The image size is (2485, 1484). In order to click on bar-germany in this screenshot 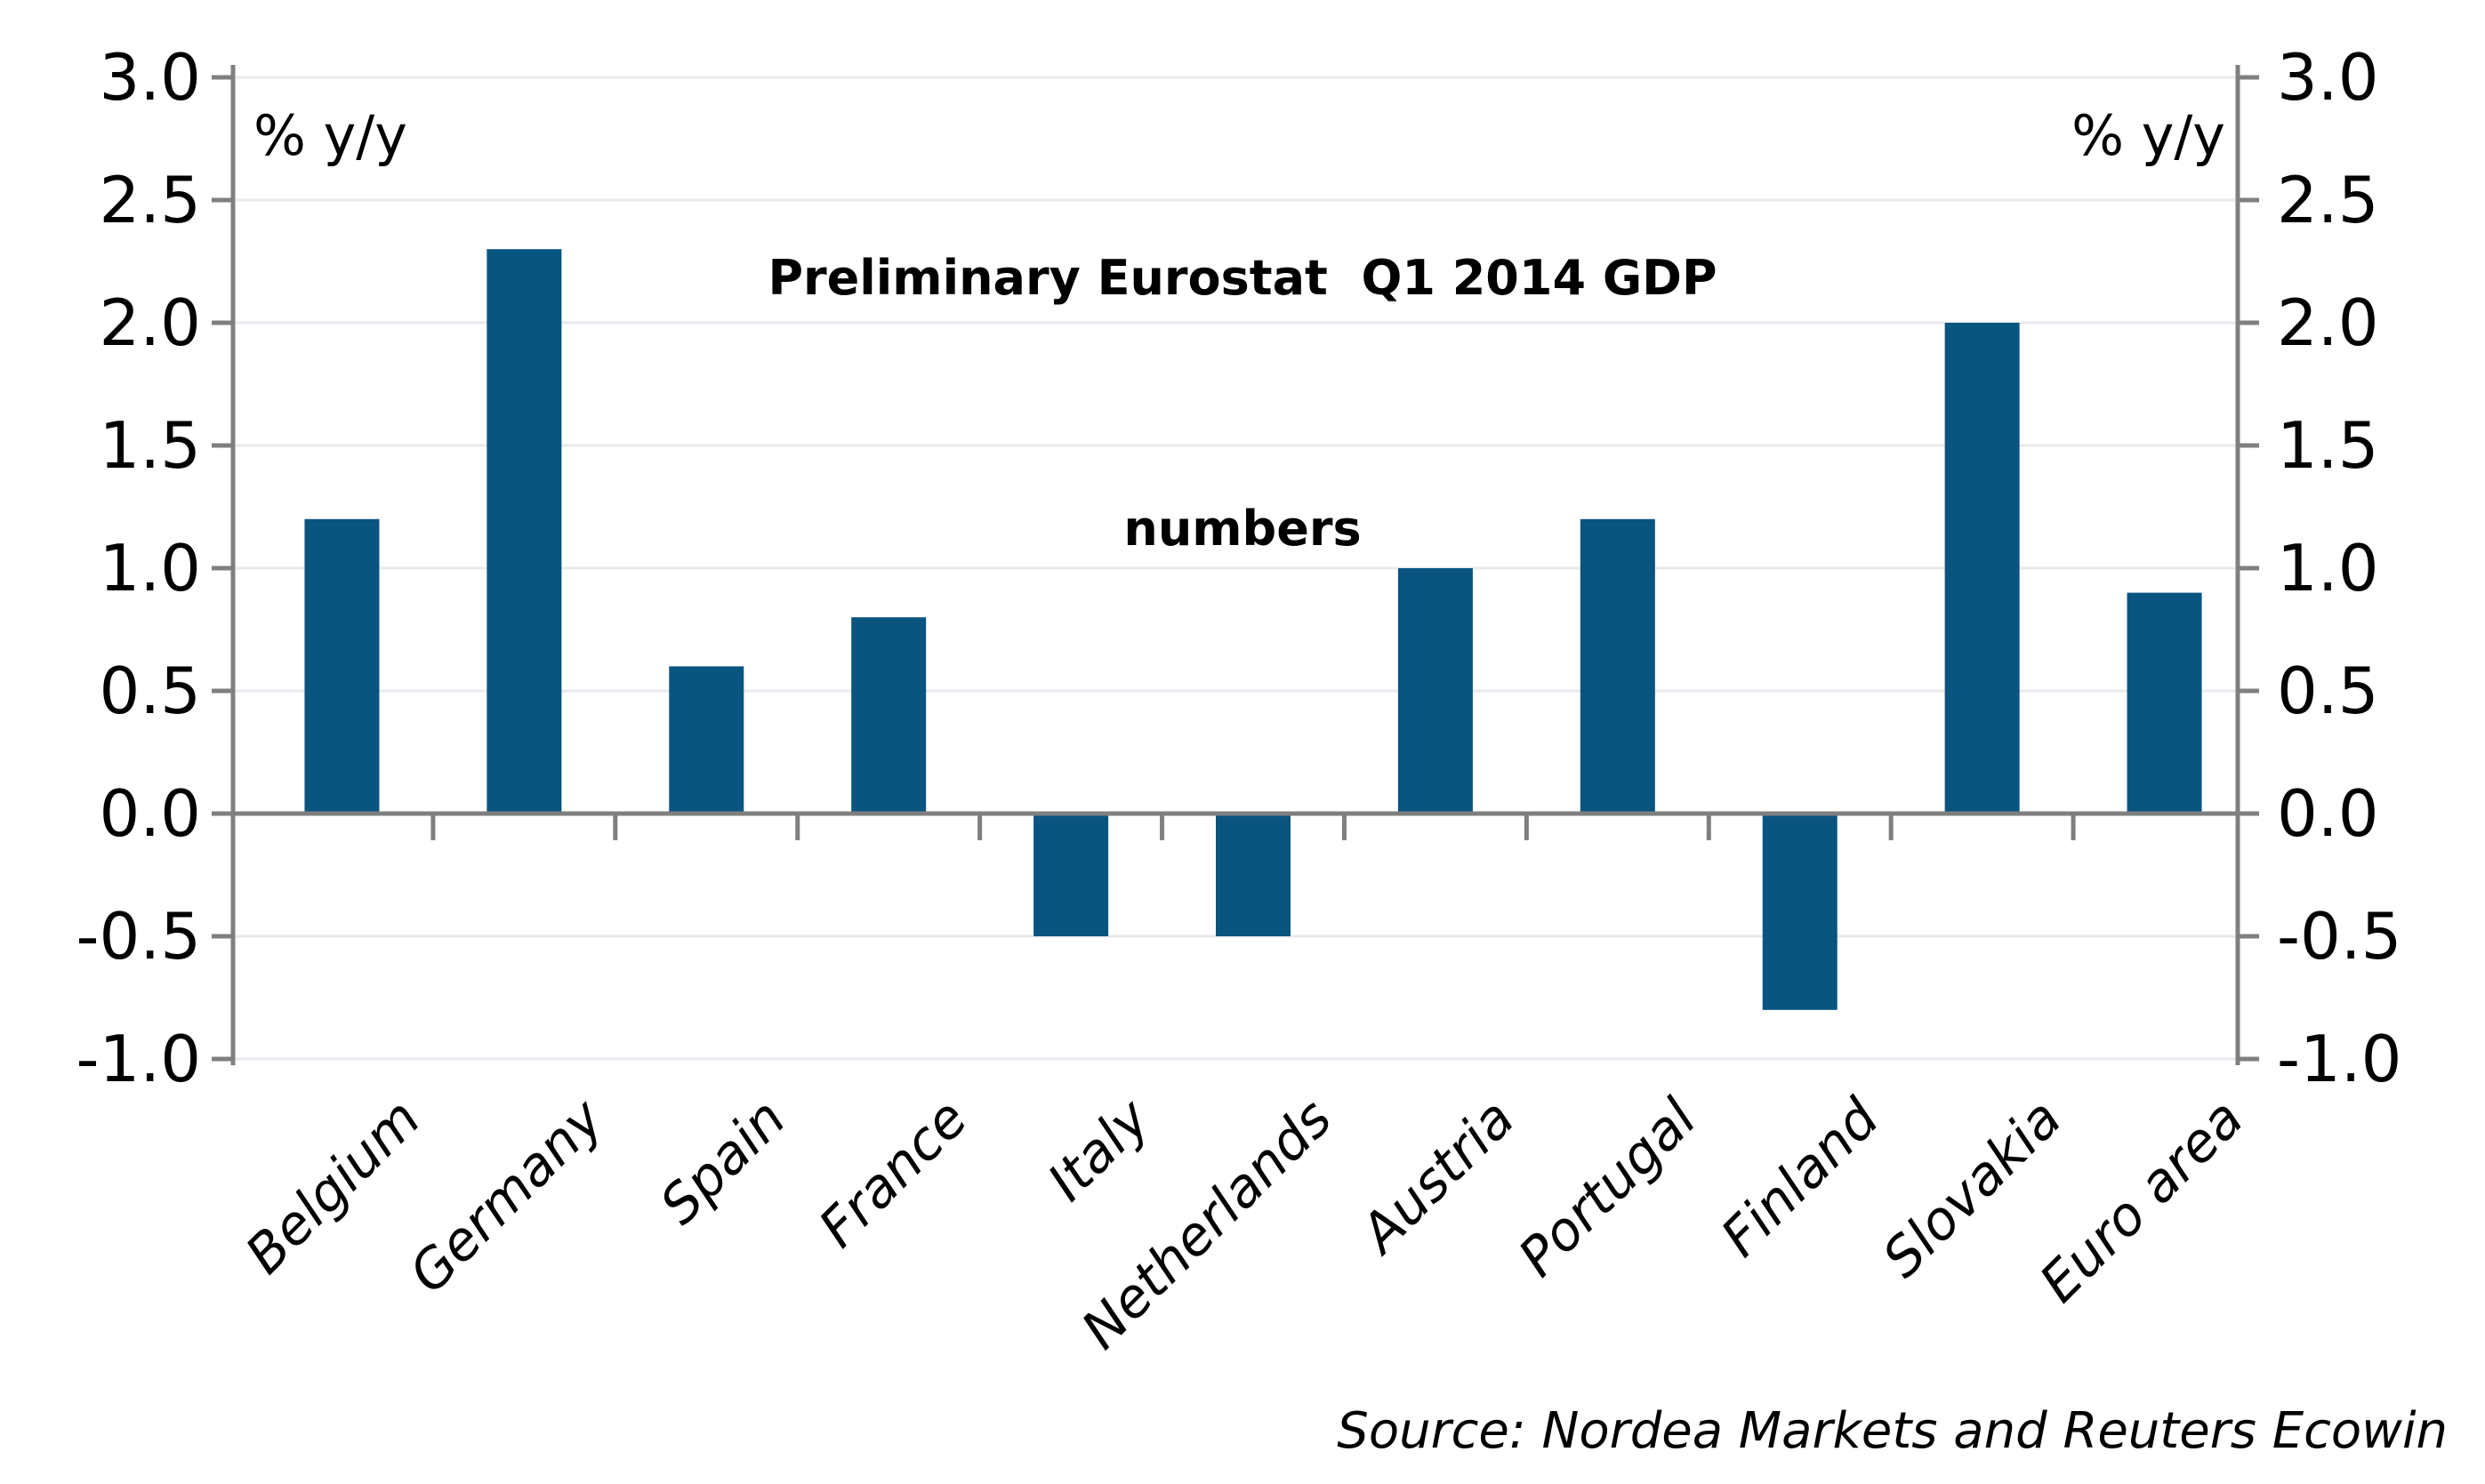, I will do `click(524, 531)`.